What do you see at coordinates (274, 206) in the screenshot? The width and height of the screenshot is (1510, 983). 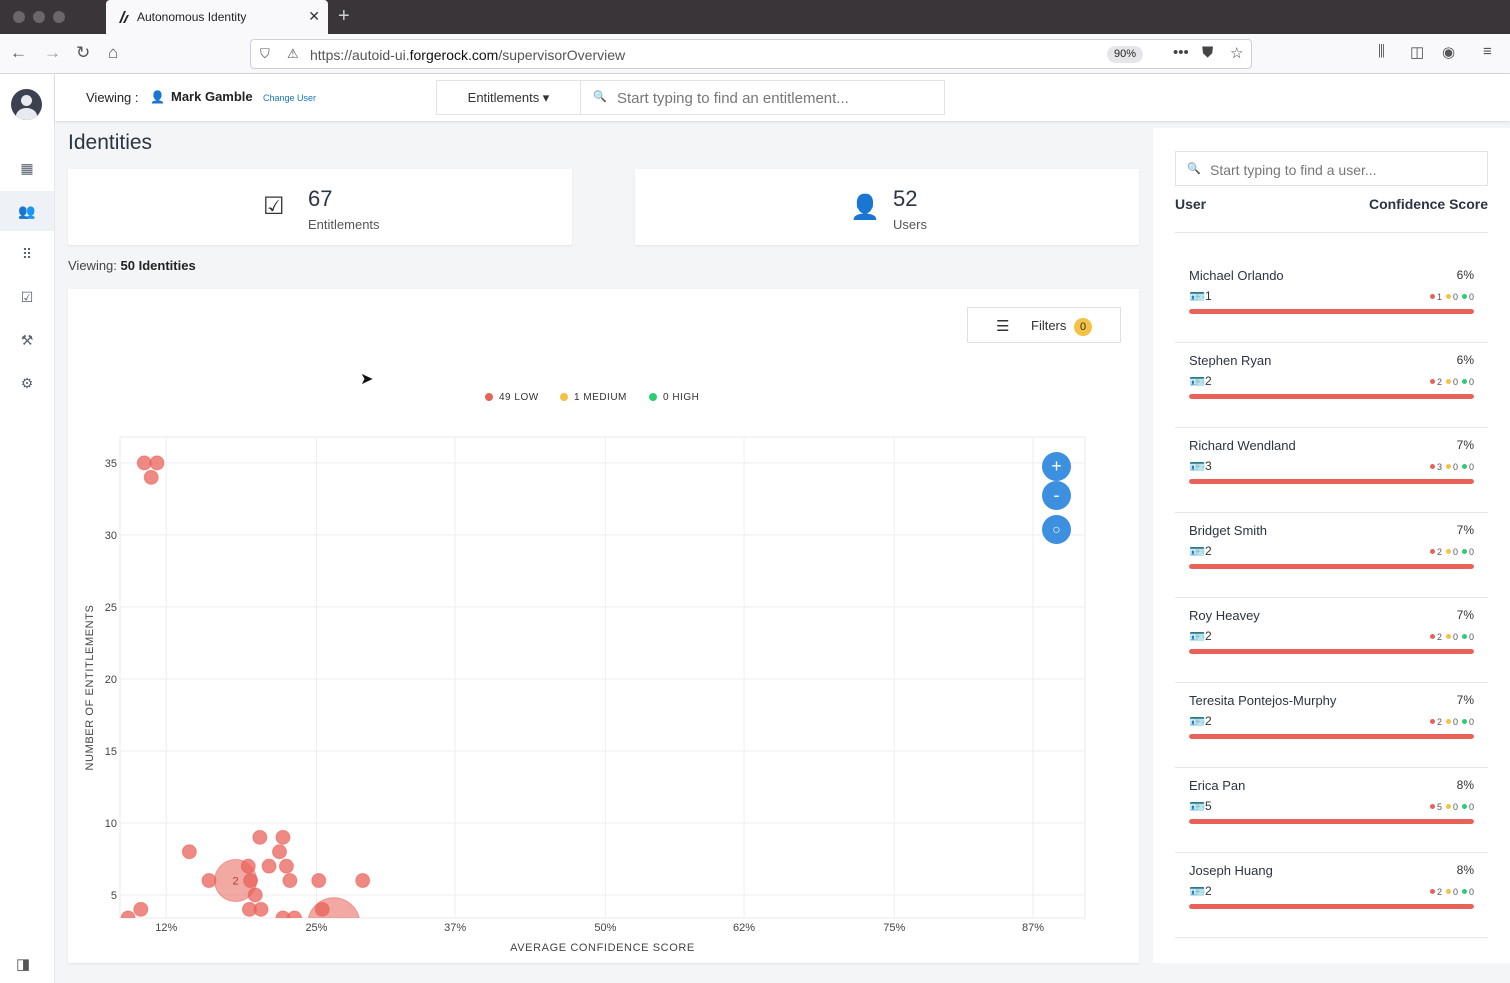 I see `clipboard-check-icon: ☑` at bounding box center [274, 206].